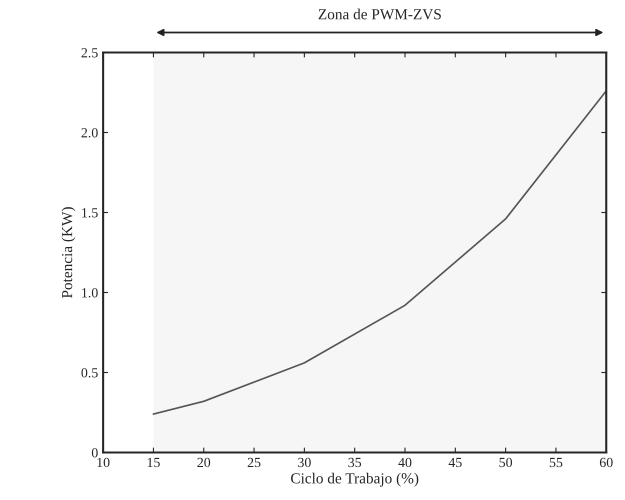 This screenshot has height=500, width=625. Describe the element at coordinates (95, 453) in the screenshot. I see `y-tick-label: 0` at that location.